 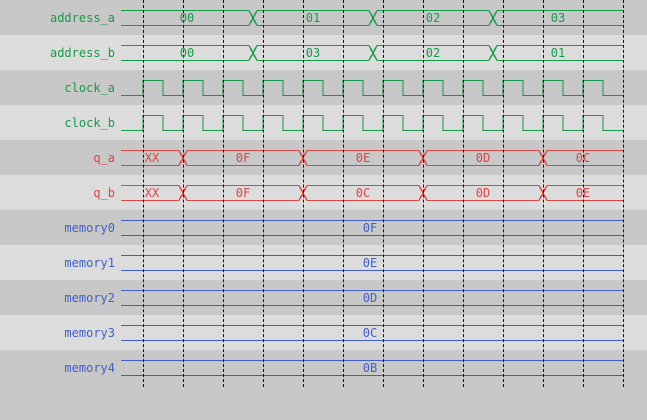 What do you see at coordinates (243, 157) in the screenshot?
I see `bus-value-q_a-1: 0F` at bounding box center [243, 157].